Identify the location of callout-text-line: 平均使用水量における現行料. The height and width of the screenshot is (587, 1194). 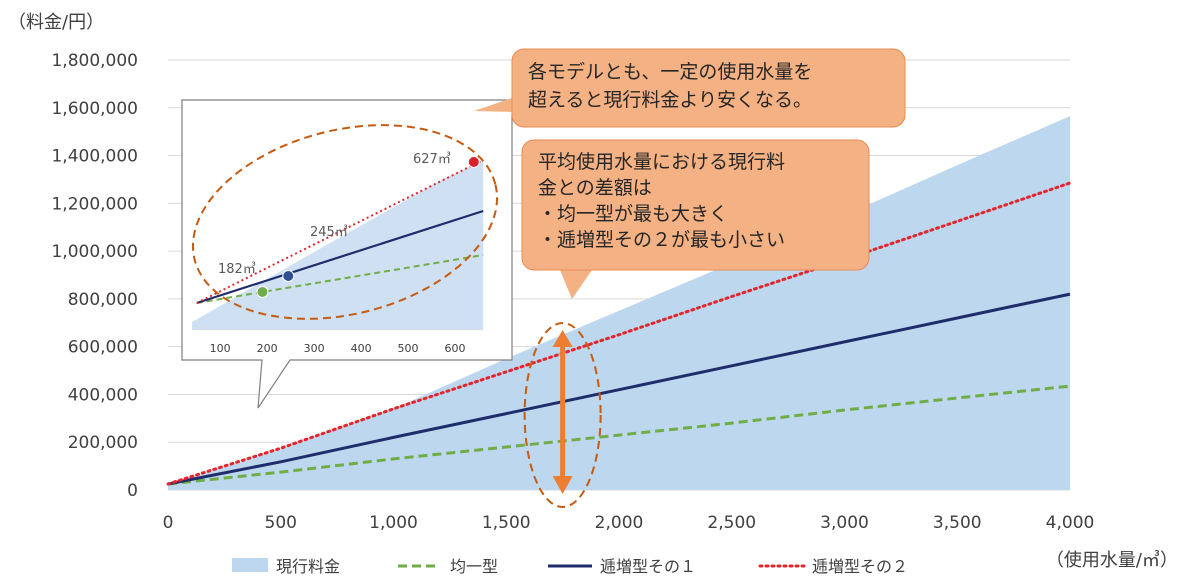
(661, 162).